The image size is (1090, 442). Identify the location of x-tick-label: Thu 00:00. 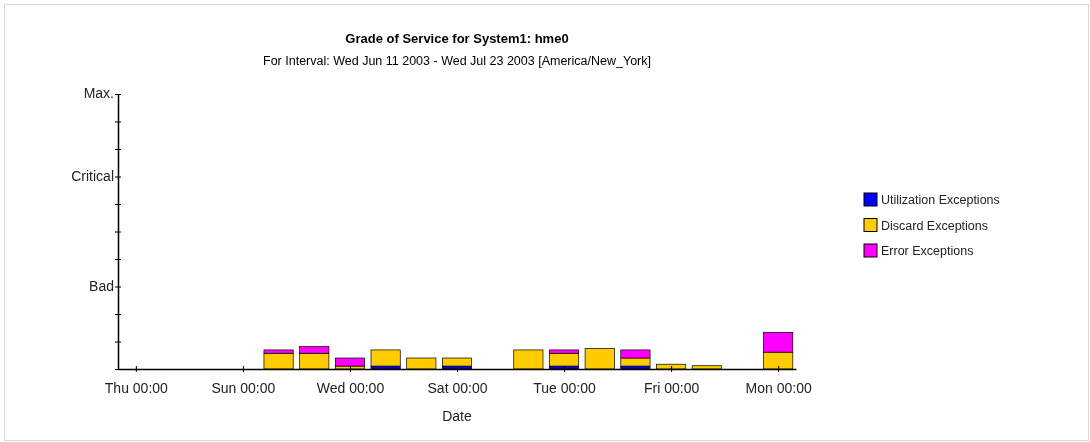
(136, 388).